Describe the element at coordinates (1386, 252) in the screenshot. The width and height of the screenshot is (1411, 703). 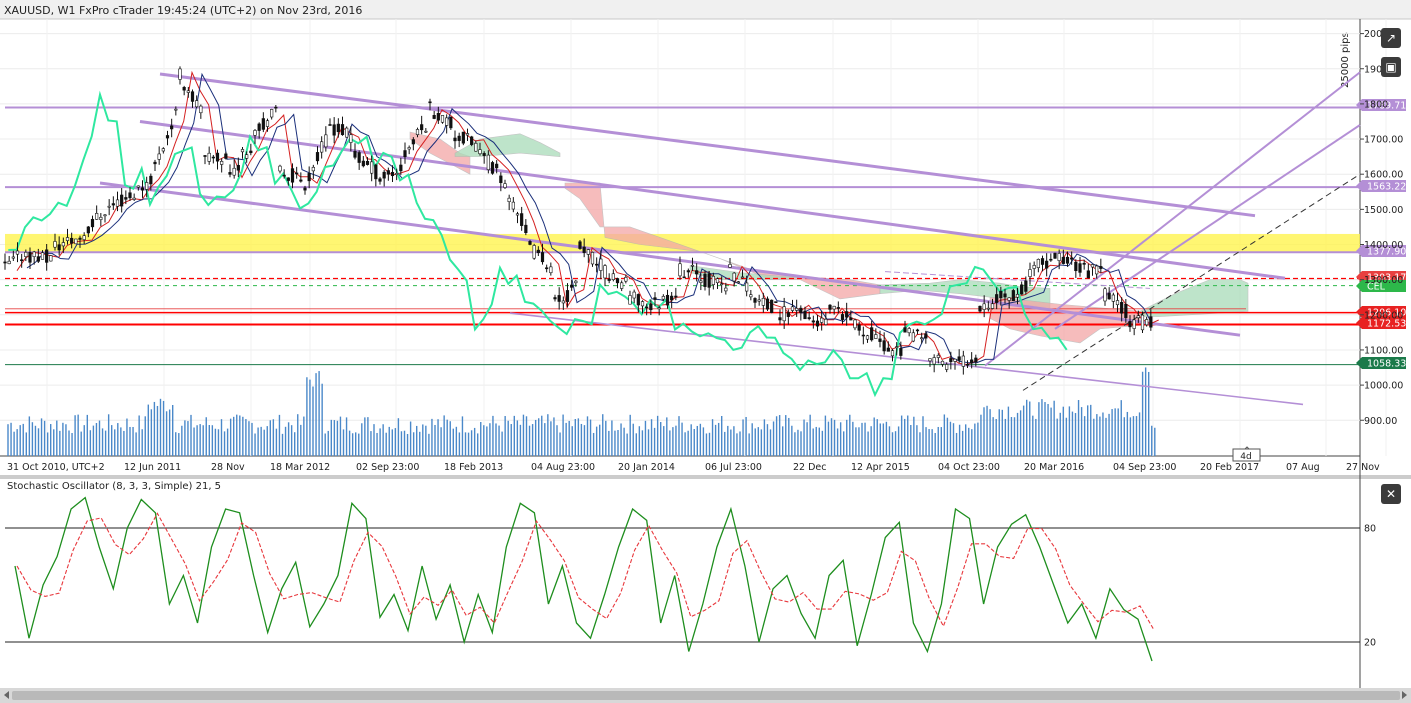
I see `price-tag-label: 1377.90` at that location.